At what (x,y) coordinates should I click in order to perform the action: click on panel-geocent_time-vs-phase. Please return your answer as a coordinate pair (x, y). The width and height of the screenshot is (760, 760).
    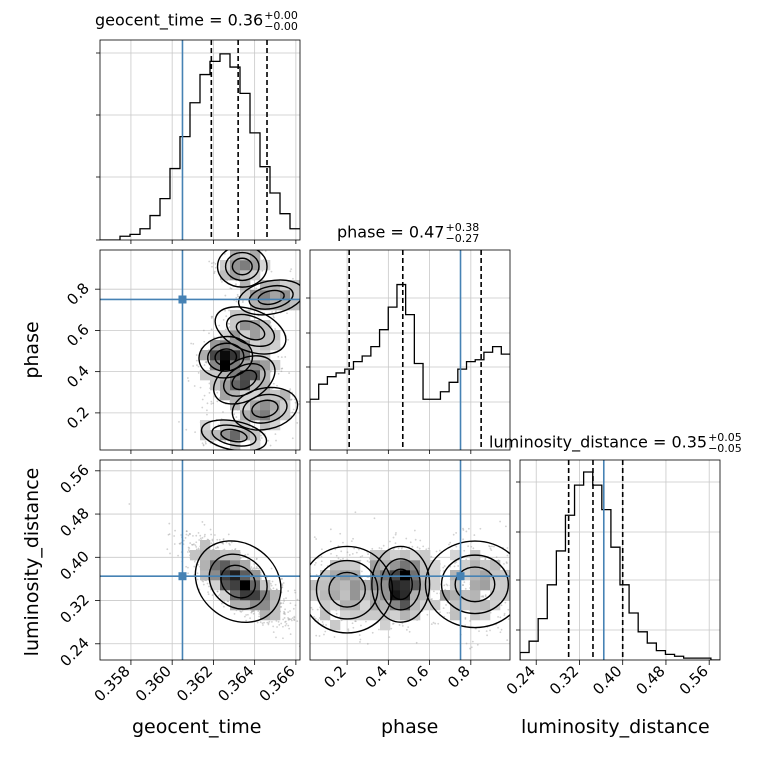
    Looking at the image, I should click on (203, 345).